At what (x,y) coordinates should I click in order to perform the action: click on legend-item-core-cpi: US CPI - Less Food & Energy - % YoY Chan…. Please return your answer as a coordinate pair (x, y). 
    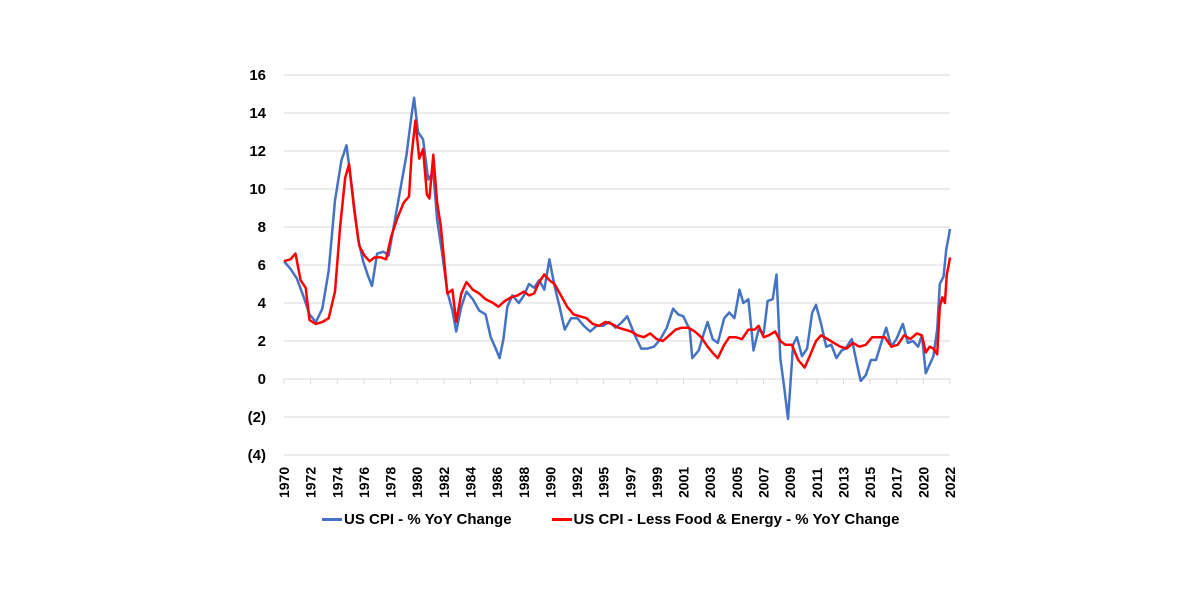
    Looking at the image, I should click on (725, 519).